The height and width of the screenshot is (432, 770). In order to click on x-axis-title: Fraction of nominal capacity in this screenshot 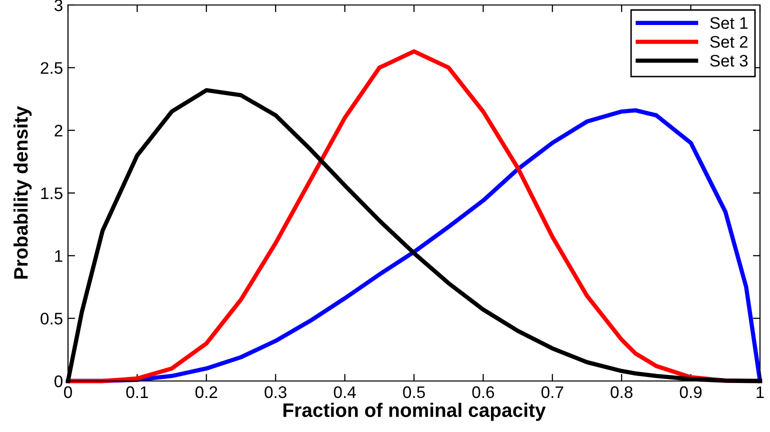, I will do `click(414, 411)`.